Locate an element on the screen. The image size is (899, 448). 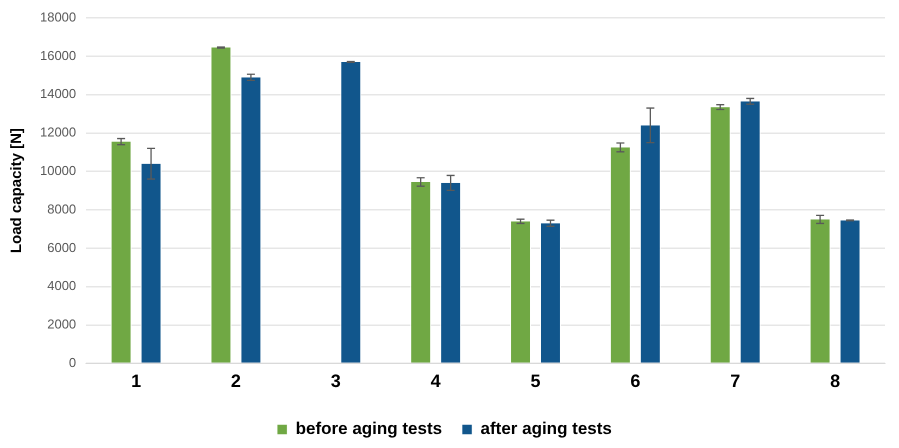
y-tick-label: 12000 is located at coordinates (58, 132).